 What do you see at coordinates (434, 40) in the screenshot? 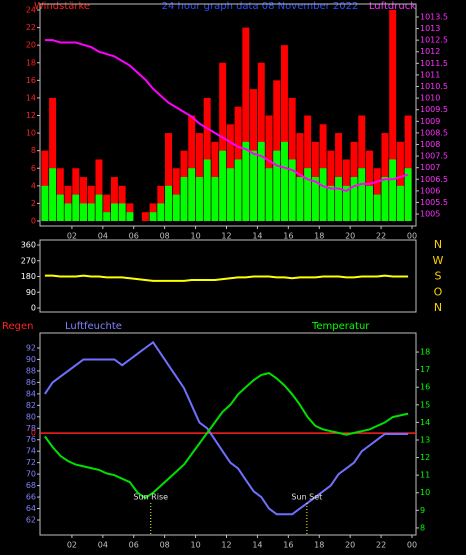
I see `tick-label: 1012.5` at bounding box center [434, 40].